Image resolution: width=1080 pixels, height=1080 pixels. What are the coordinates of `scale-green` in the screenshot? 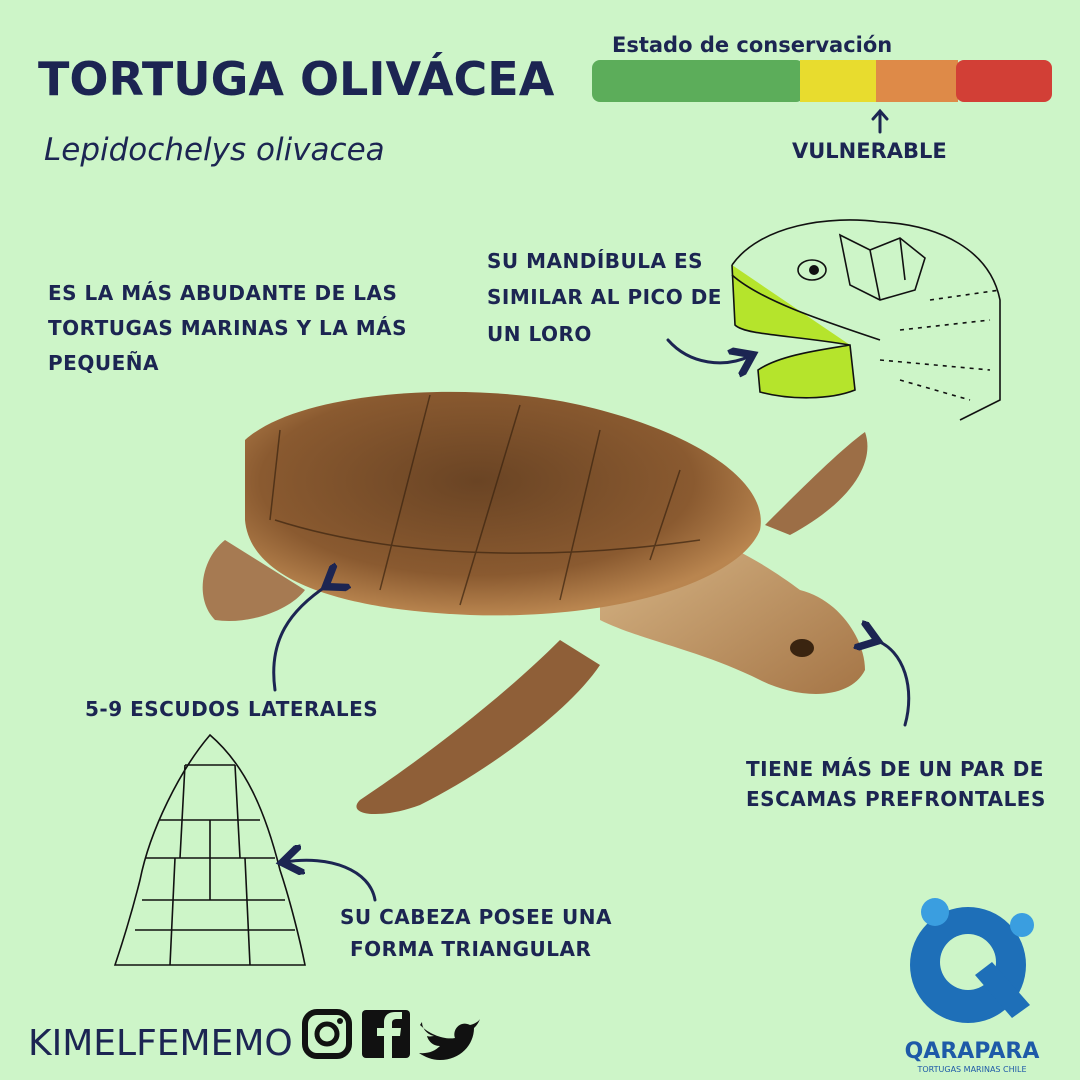 It's located at (698, 81).